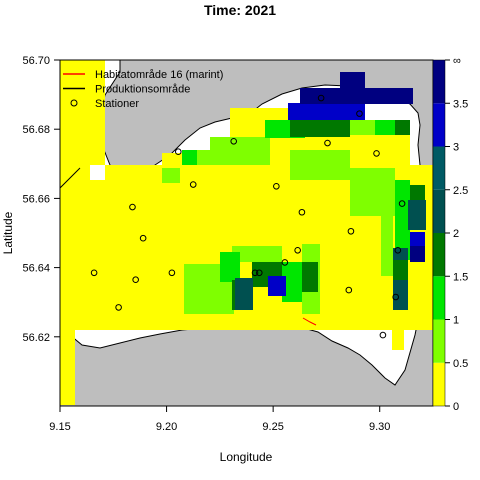 The image size is (480, 480). Describe the element at coordinates (36, 199) in the screenshot. I see `y-tick-label: 56.66` at that location.